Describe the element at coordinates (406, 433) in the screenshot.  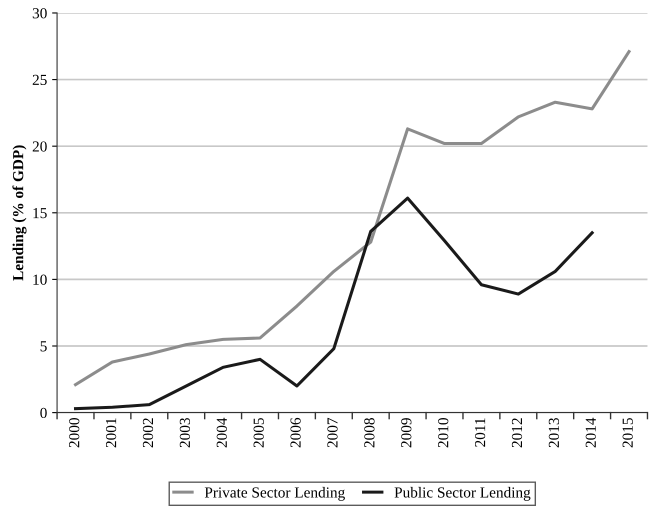
I see `x-tick-label: 2009` at that location.